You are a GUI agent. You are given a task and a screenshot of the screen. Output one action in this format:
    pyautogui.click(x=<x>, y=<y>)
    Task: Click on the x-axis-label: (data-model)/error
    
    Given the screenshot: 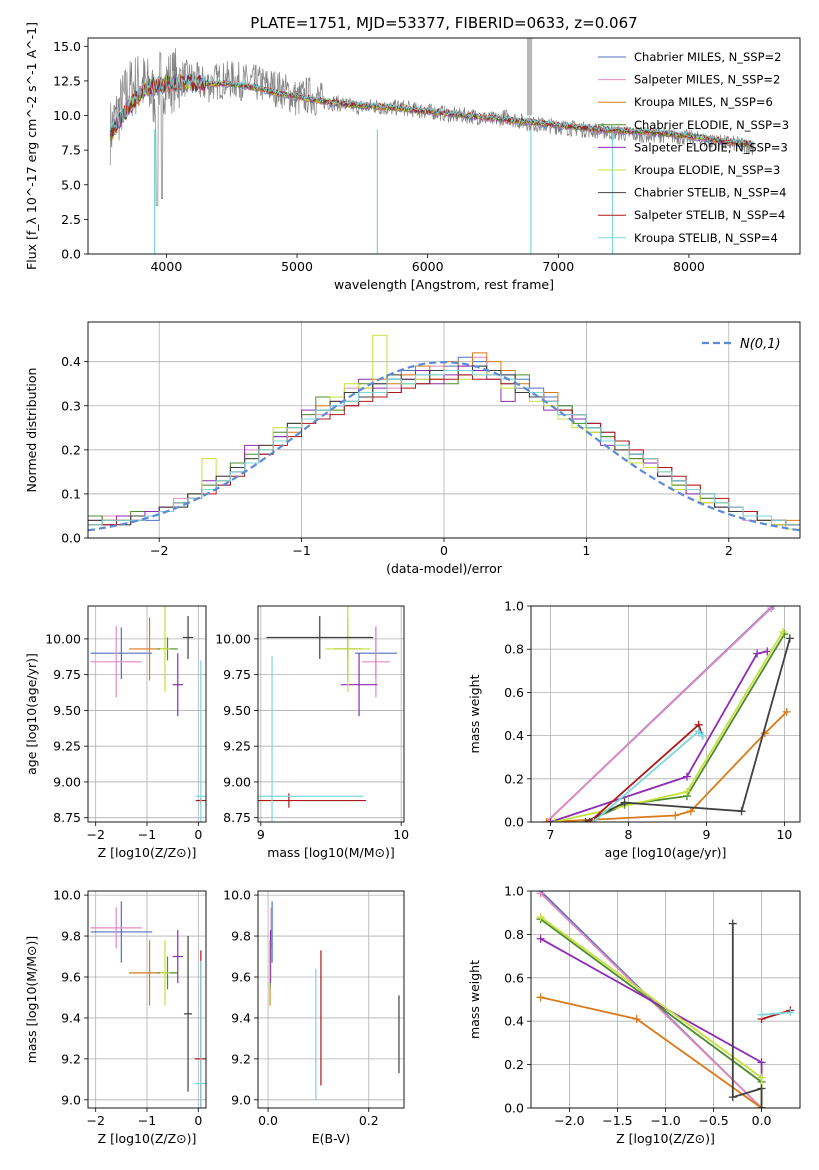 What is the action you would take?
    pyautogui.click(x=444, y=568)
    